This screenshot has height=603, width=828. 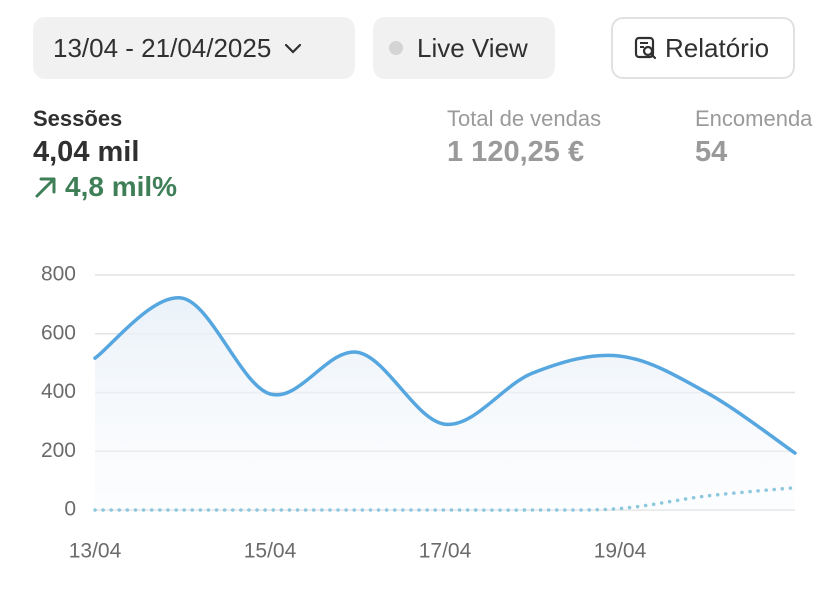 I want to click on x-tick-label: 17/04, so click(x=445, y=551).